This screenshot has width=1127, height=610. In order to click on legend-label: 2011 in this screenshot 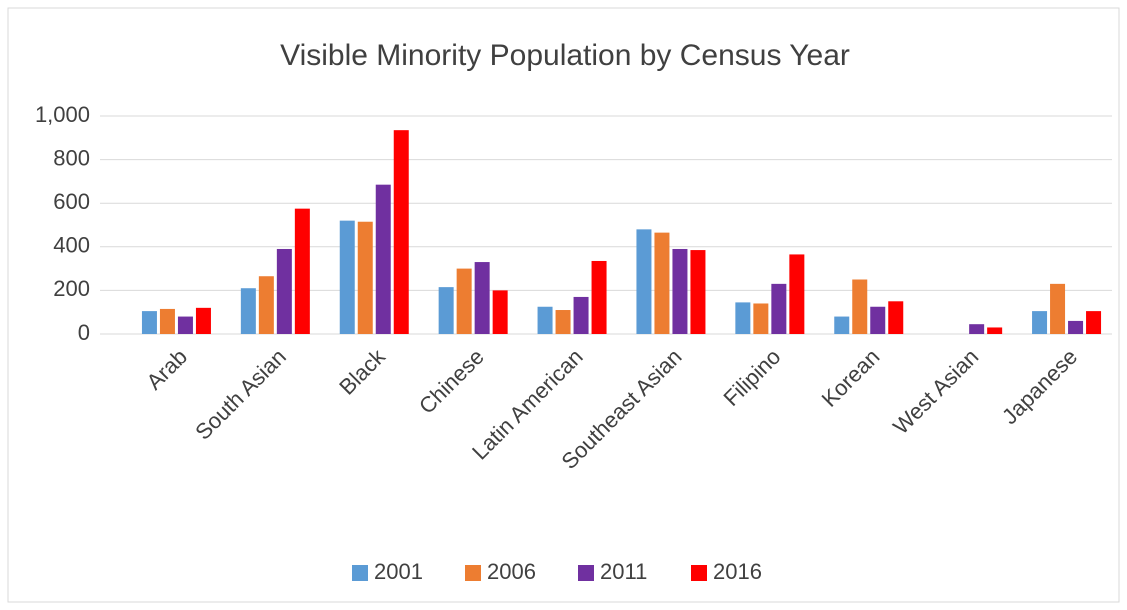, I will do `click(623, 571)`.